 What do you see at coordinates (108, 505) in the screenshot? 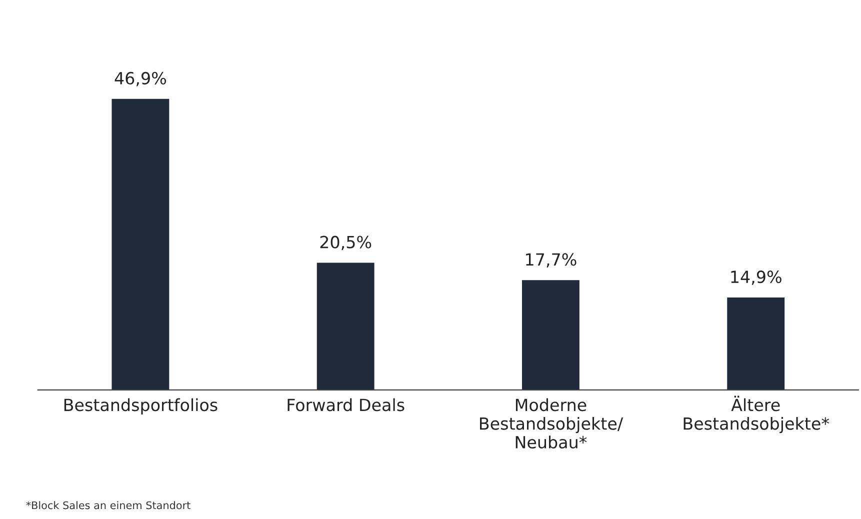
I see `text: *Block Sales an einem Standort` at bounding box center [108, 505].